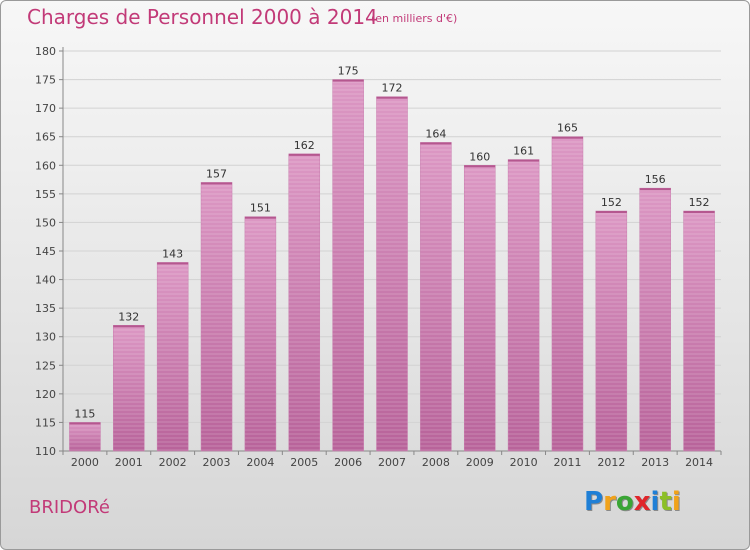  What do you see at coordinates (45, 51) in the screenshot?
I see `y-tick-label: 180` at bounding box center [45, 51].